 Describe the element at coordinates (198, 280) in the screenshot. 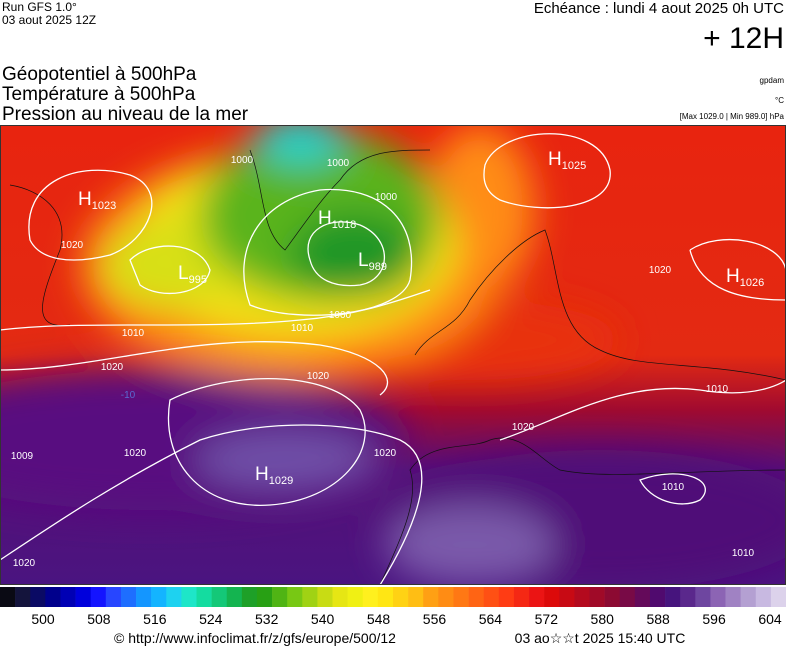

I see `center-value: 995` at that location.